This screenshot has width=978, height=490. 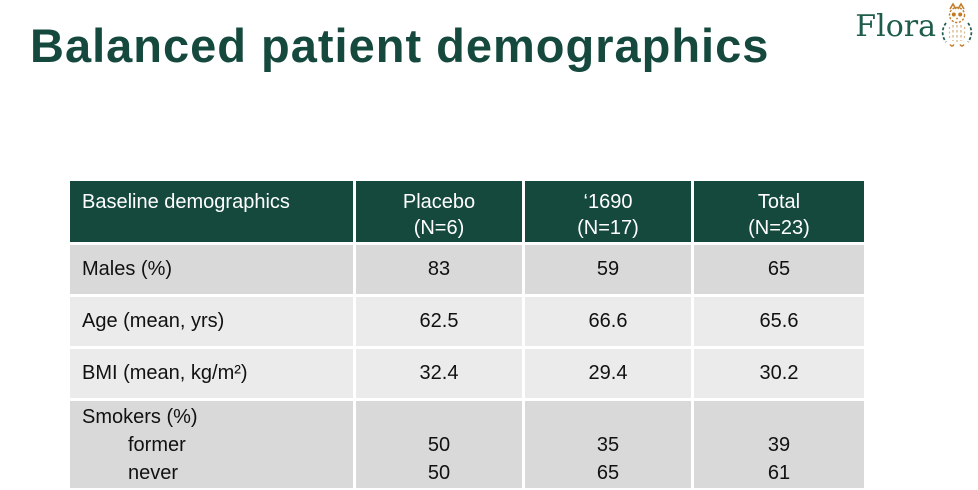 What do you see at coordinates (440, 213) in the screenshot?
I see `header-cell-placebo: Placebo (N=6)` at bounding box center [440, 213].